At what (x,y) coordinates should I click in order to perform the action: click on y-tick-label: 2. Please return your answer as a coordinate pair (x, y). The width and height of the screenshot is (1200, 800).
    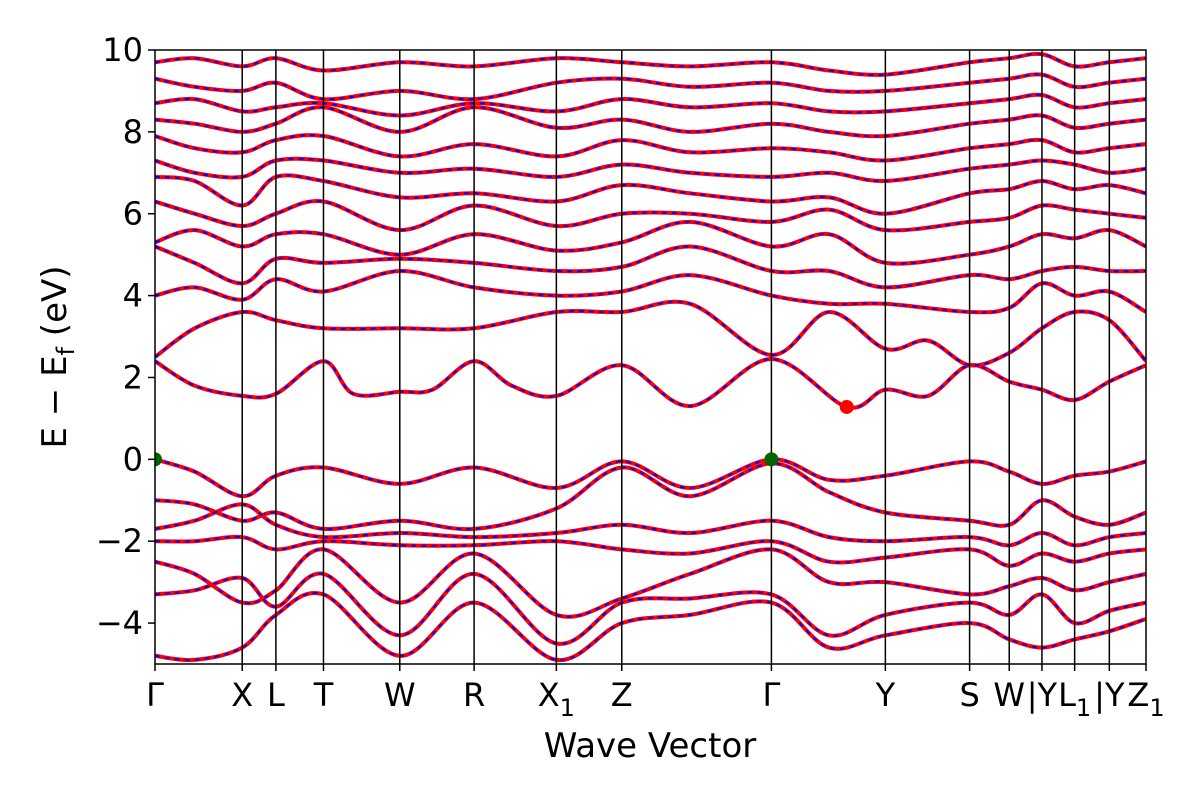
    Looking at the image, I should click on (133, 377).